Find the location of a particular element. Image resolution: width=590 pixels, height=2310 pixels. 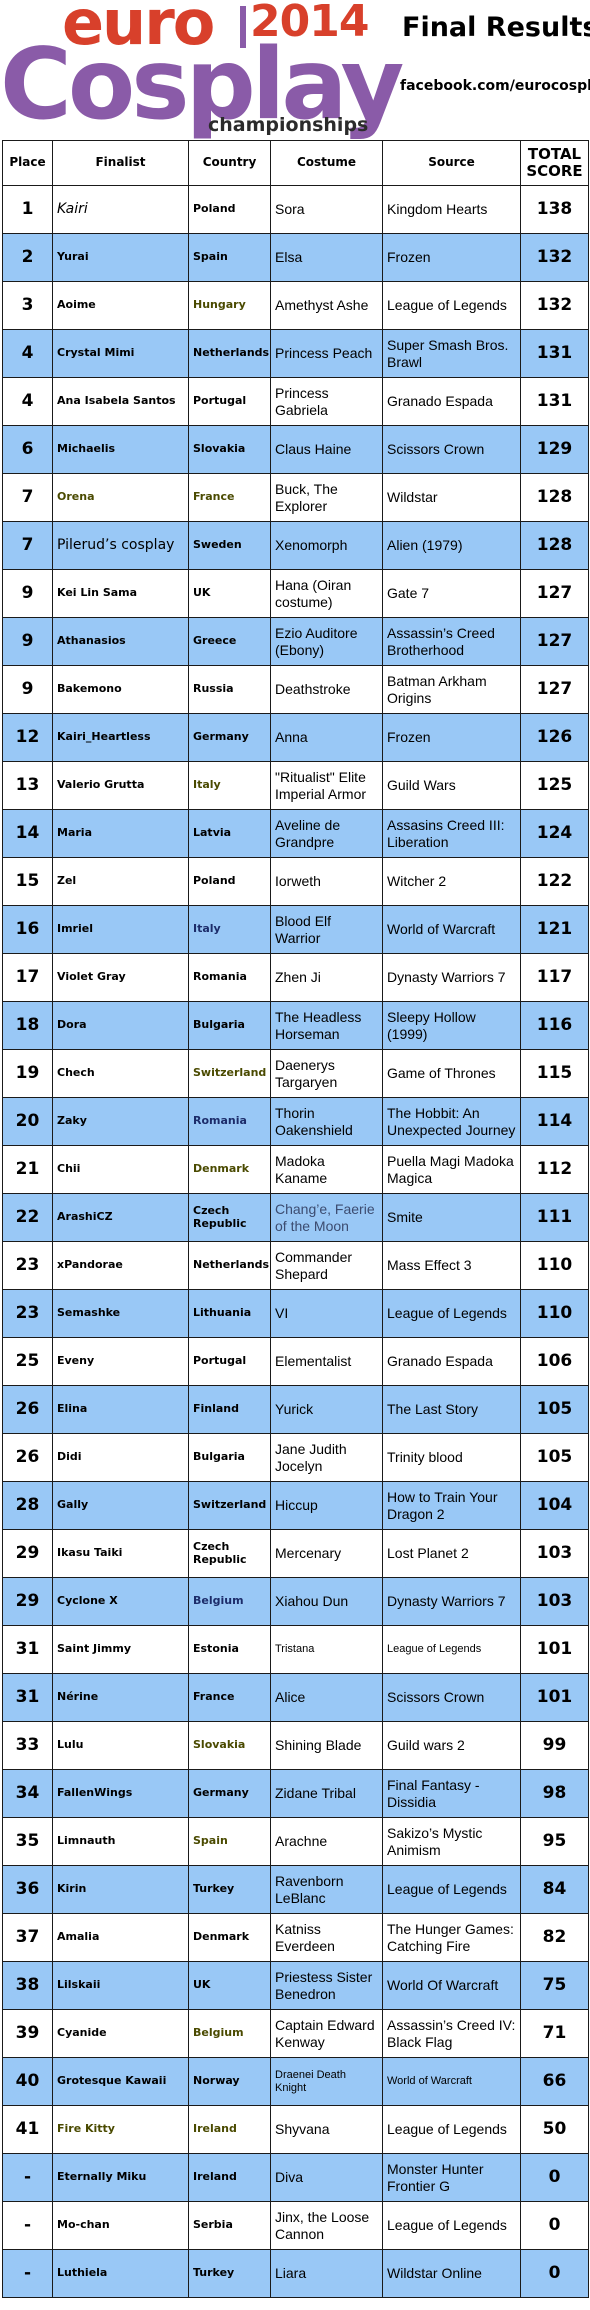

source-cell: Granado Espada is located at coordinates (451, 1361).